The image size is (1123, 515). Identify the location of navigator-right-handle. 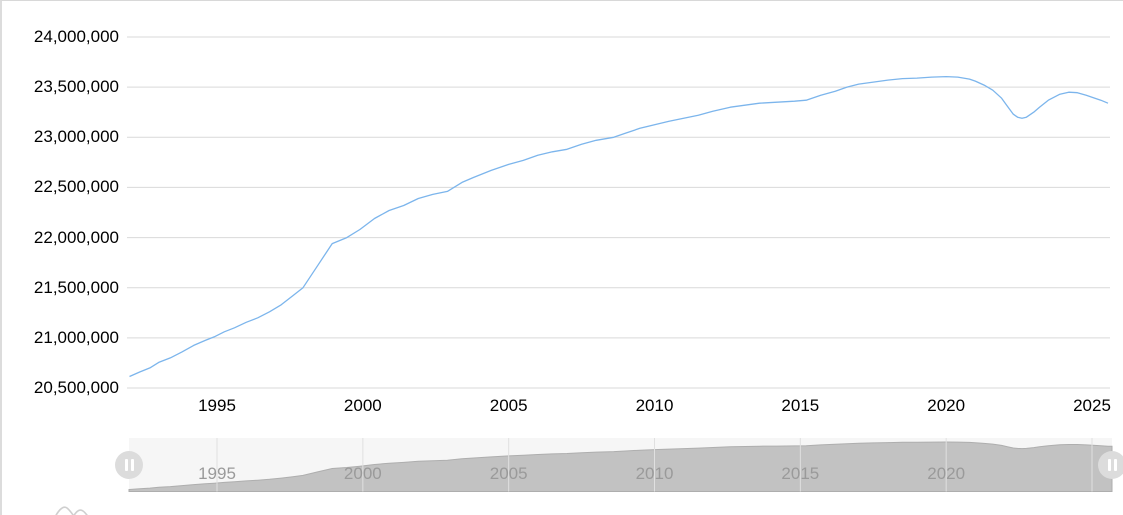
(1110, 464).